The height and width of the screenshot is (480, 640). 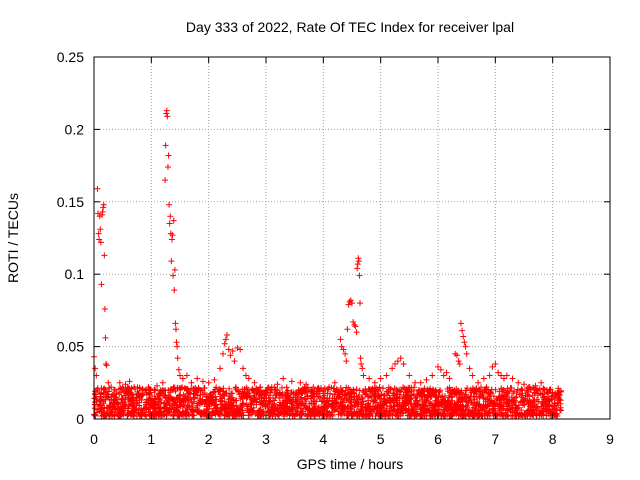 I want to click on x-tick-label: 2, so click(x=209, y=439).